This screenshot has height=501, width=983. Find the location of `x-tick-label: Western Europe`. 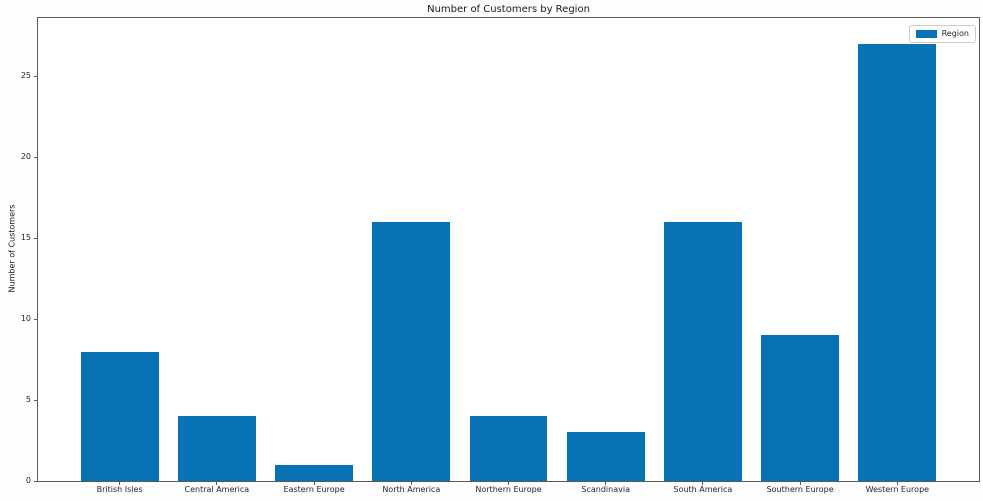

x-tick-label: Western Europe is located at coordinates (897, 489).